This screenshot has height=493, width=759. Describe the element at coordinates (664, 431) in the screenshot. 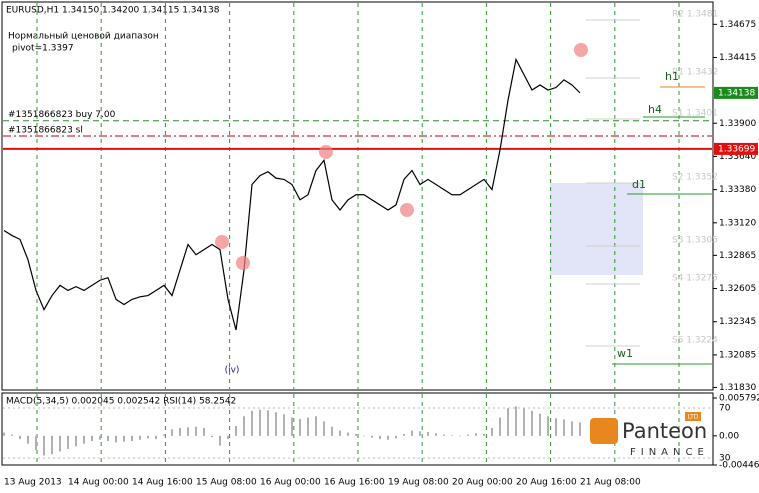

I see `logo-name: Panteon` at that location.